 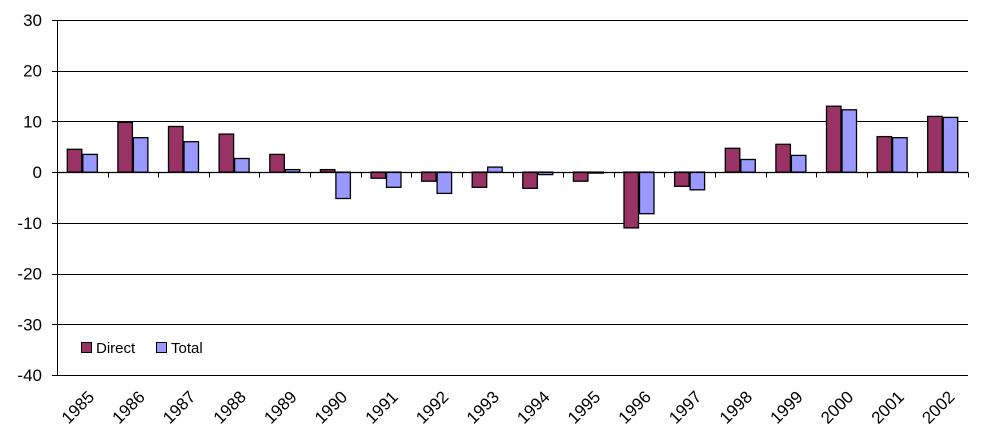 What do you see at coordinates (29, 274) in the screenshot?
I see `y-tick-label--20: -20` at bounding box center [29, 274].